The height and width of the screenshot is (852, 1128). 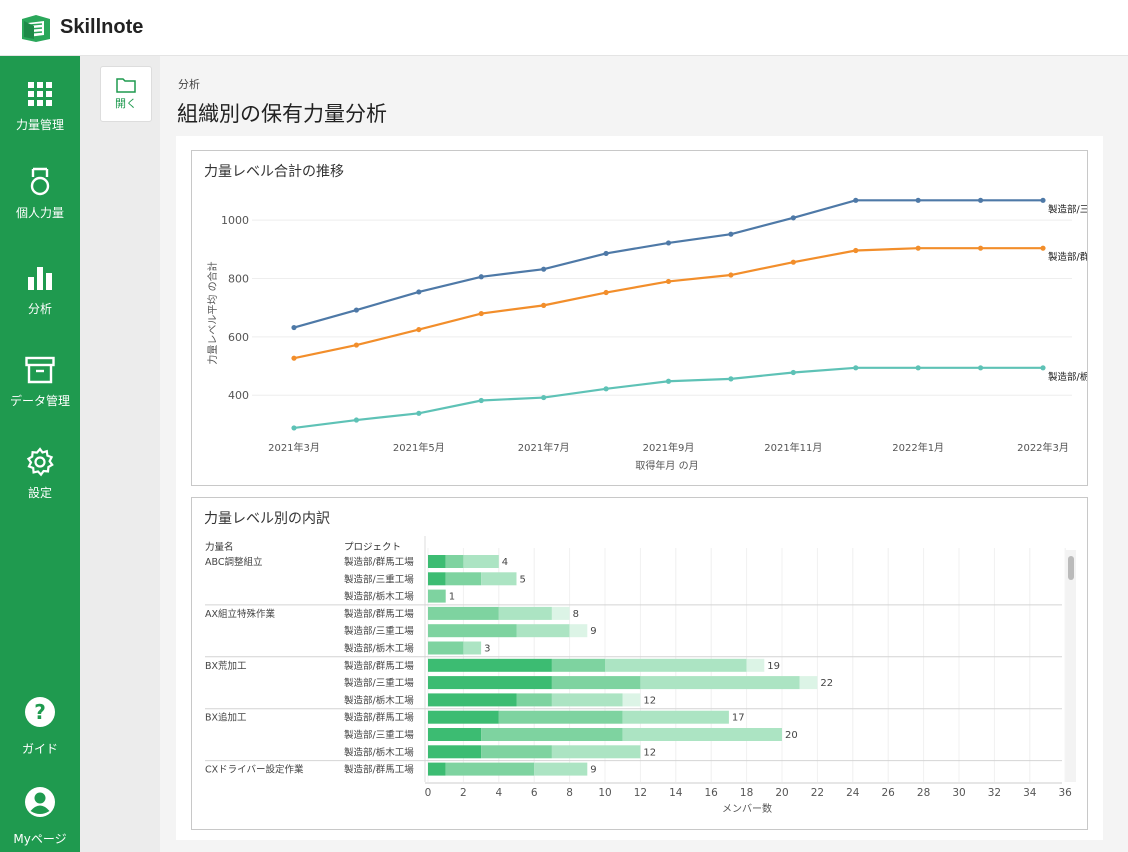 What do you see at coordinates (40, 105) in the screenshot?
I see `sidebar-item-skill-management: 力量管理` at bounding box center [40, 105].